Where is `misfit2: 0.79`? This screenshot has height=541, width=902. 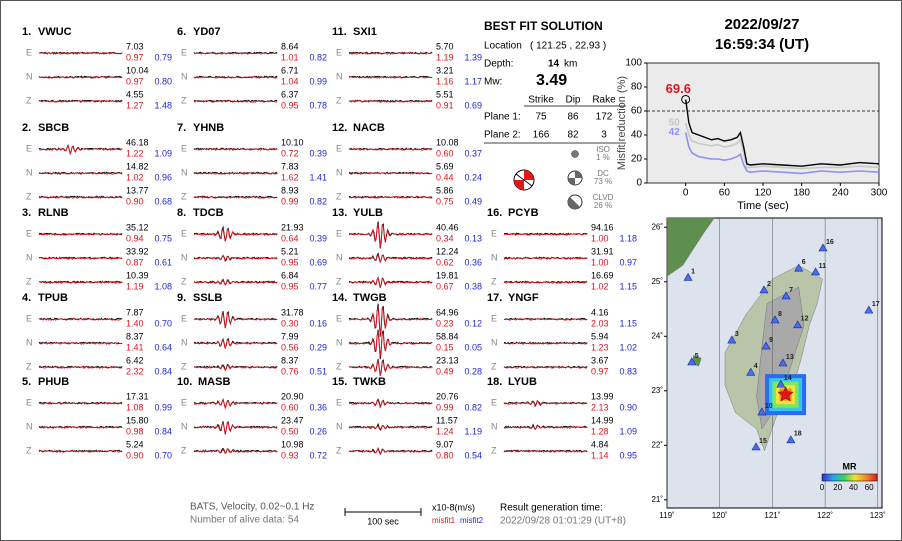
misfit2: 0.79 is located at coordinates (163, 57).